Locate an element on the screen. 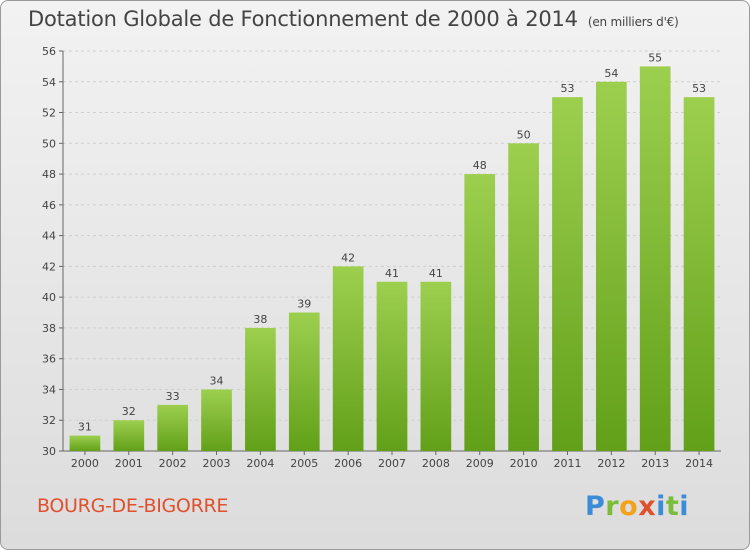 This screenshot has width=750, height=550. data-label-2003: 34 is located at coordinates (217, 380).